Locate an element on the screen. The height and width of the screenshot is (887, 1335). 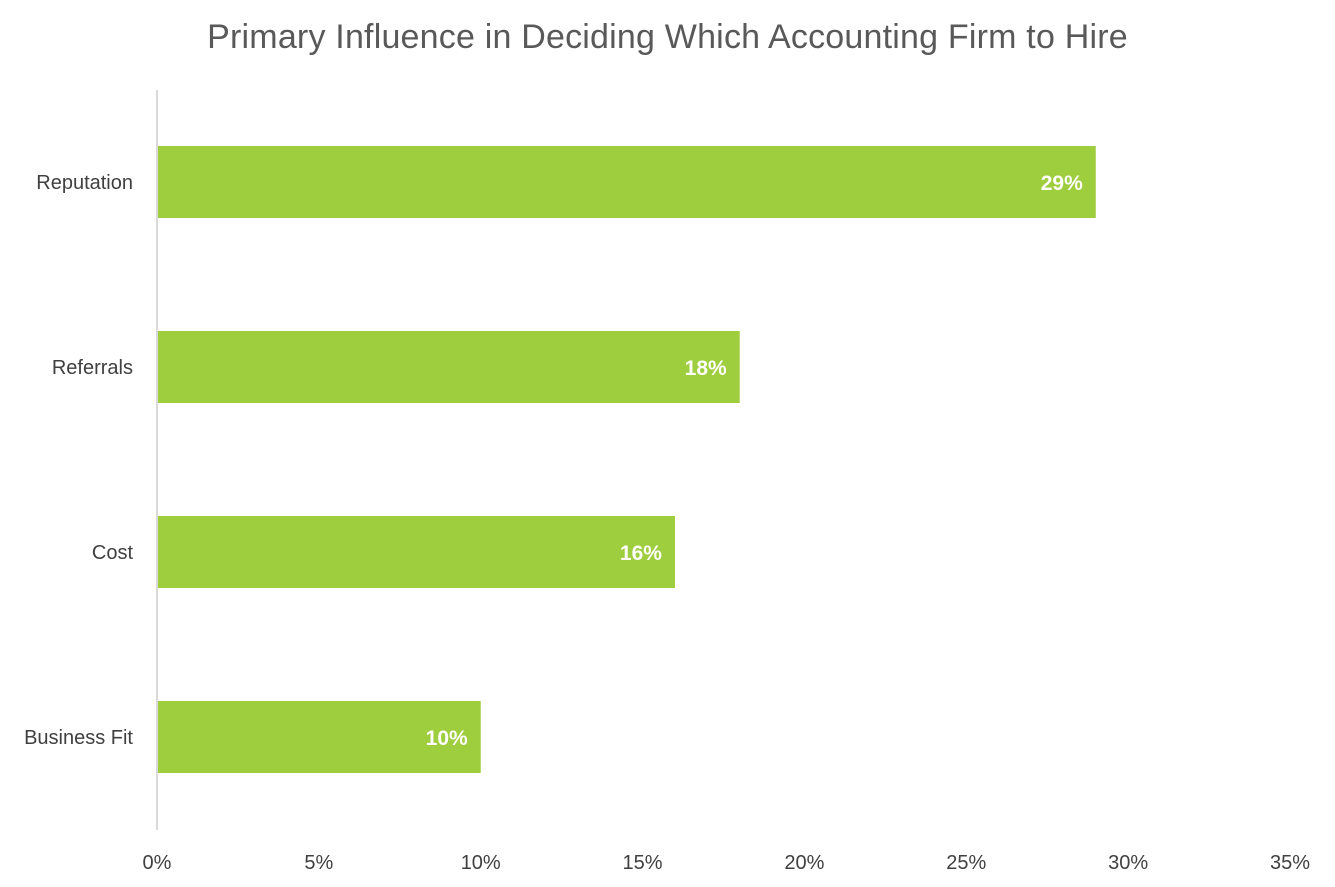
bar-reputation is located at coordinates (626, 182).